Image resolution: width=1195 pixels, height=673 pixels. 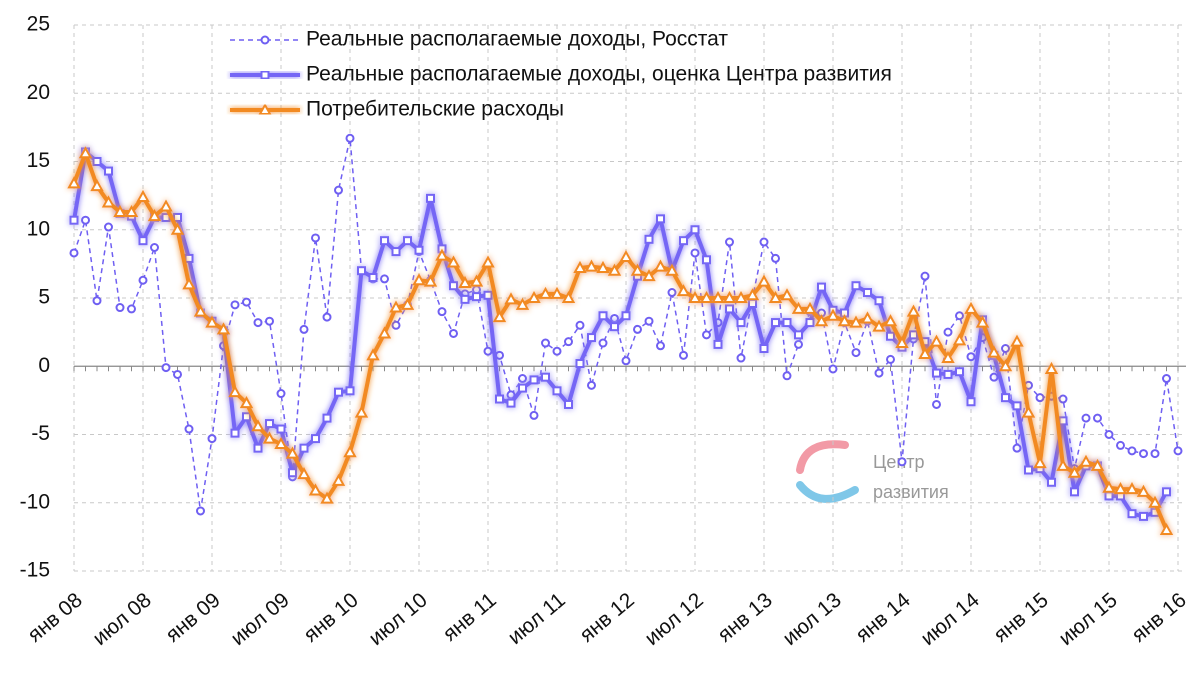 What do you see at coordinates (35, 570) in the screenshot?
I see `y-tick-label: -15` at bounding box center [35, 570].